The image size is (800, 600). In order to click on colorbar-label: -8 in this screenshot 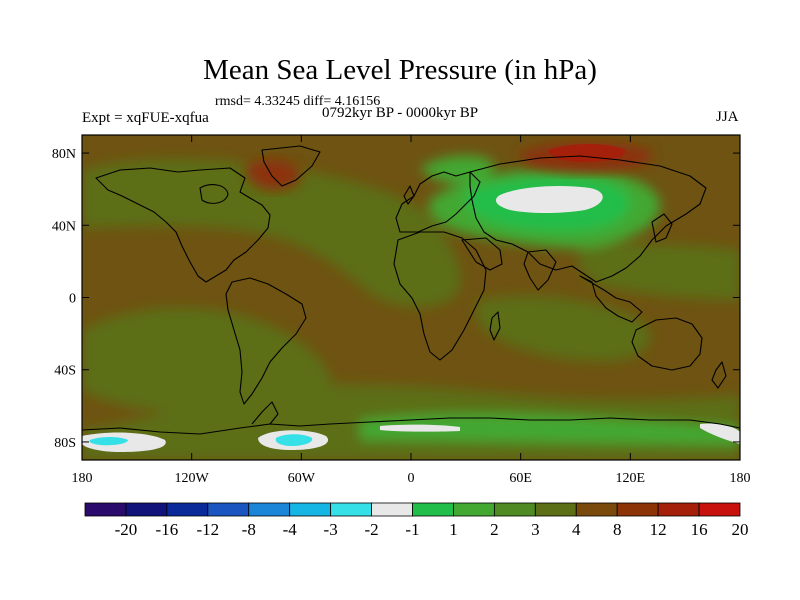, I will do `click(249, 529)`.